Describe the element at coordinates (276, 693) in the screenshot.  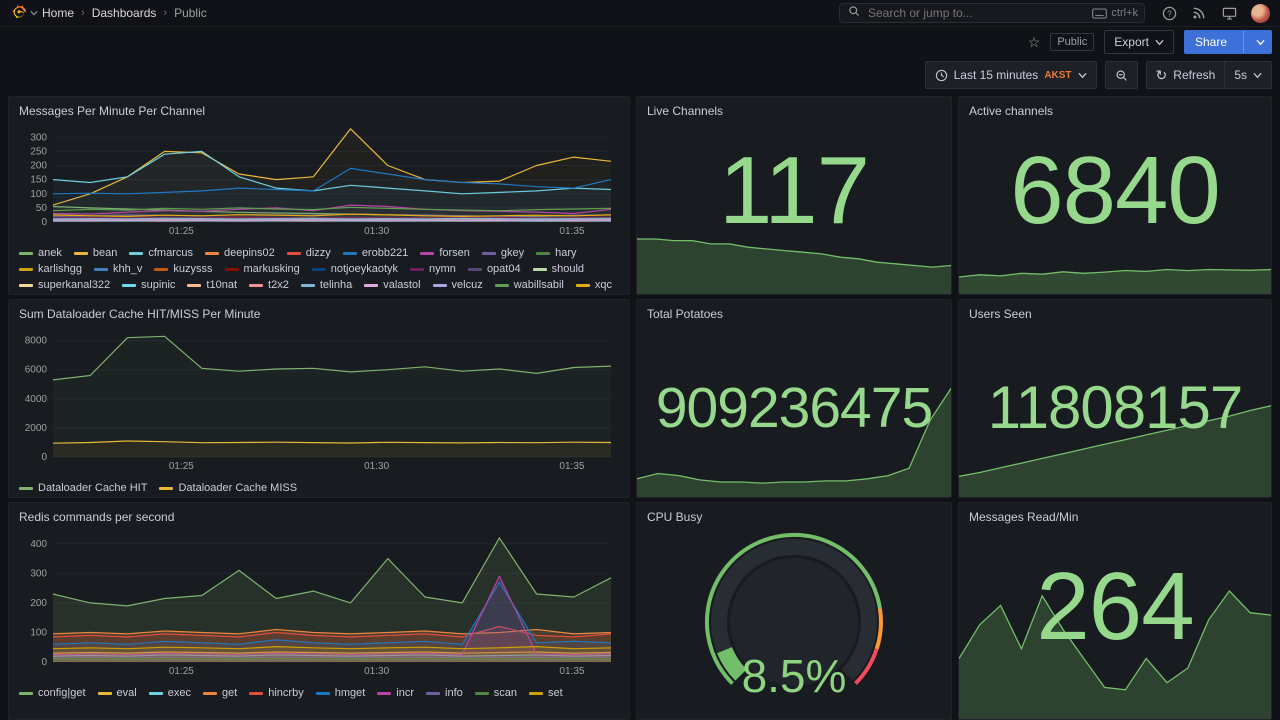
I see `legend-item: hincrby` at that location.